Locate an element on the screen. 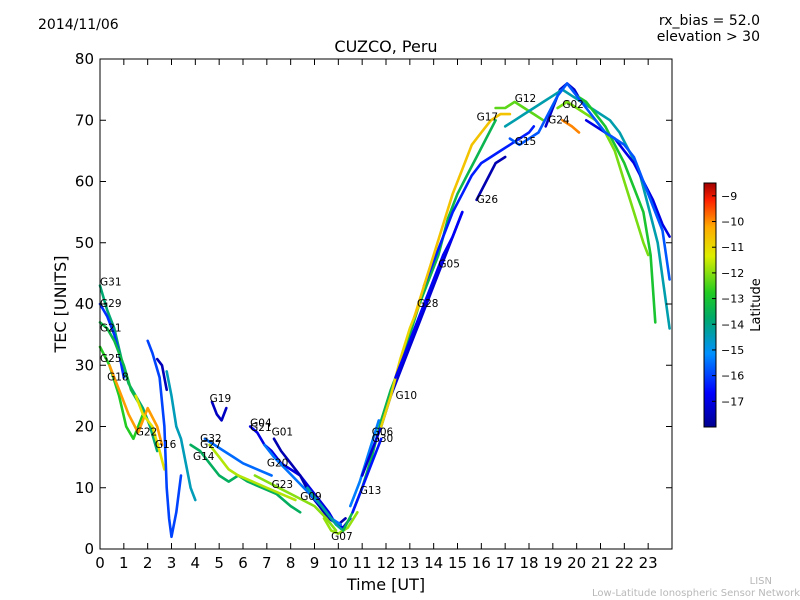 The image size is (800, 600). series-g-c-trace is located at coordinates (587, 209).